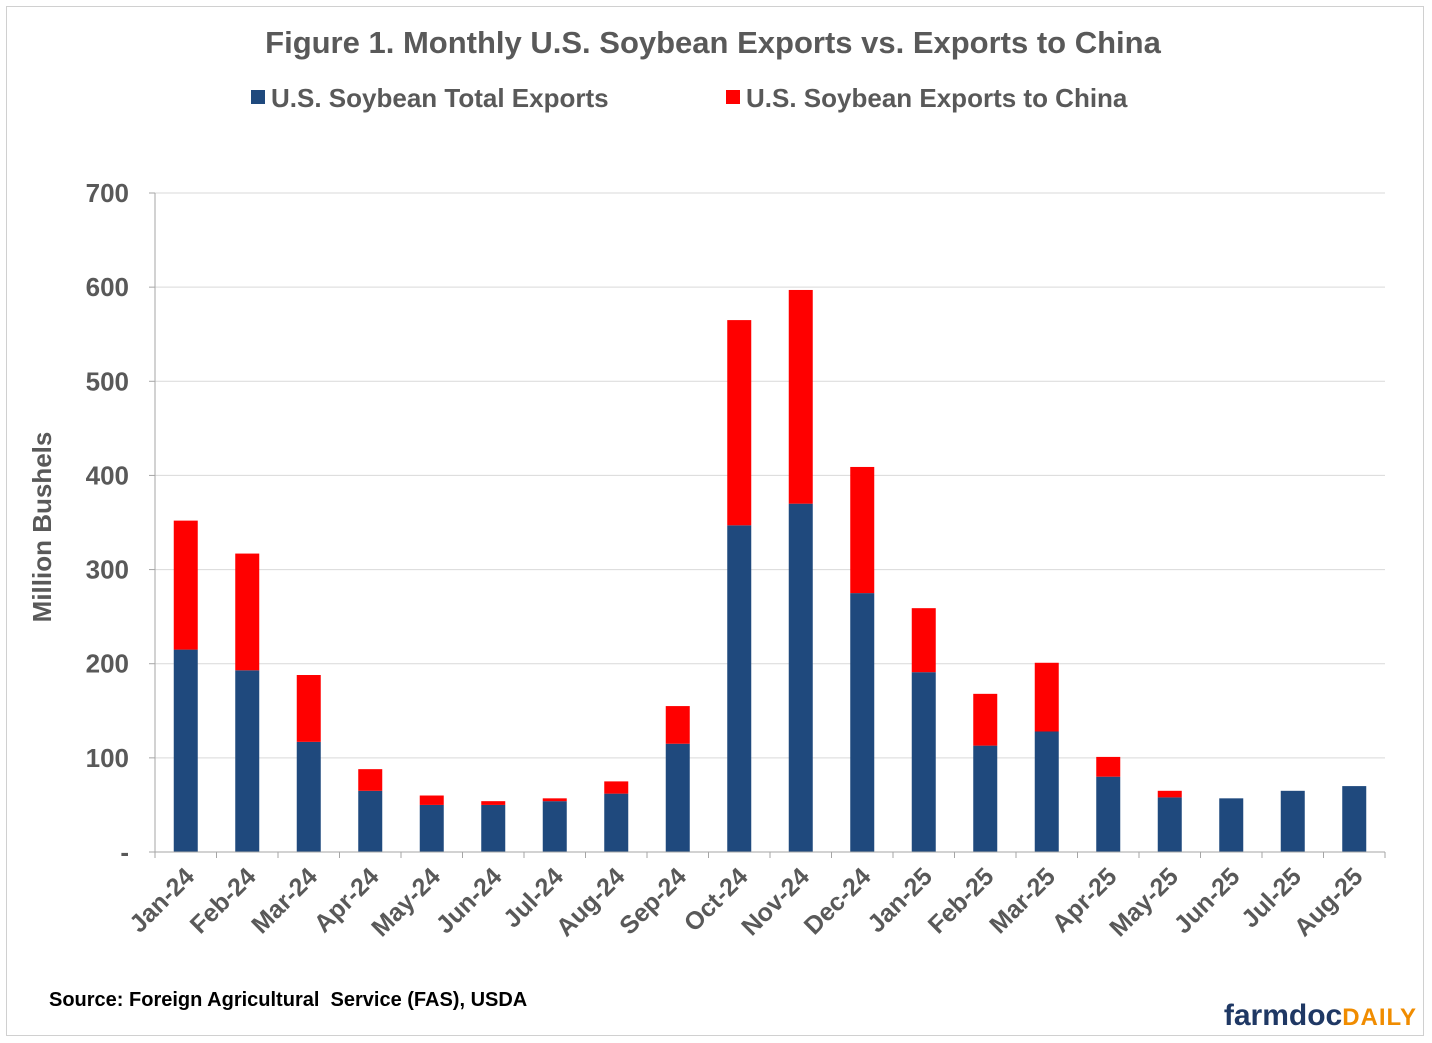 This screenshot has width=1432, height=1043. What do you see at coordinates (961, 900) in the screenshot?
I see `x-tick-label-feb-25: Feb-25` at bounding box center [961, 900].